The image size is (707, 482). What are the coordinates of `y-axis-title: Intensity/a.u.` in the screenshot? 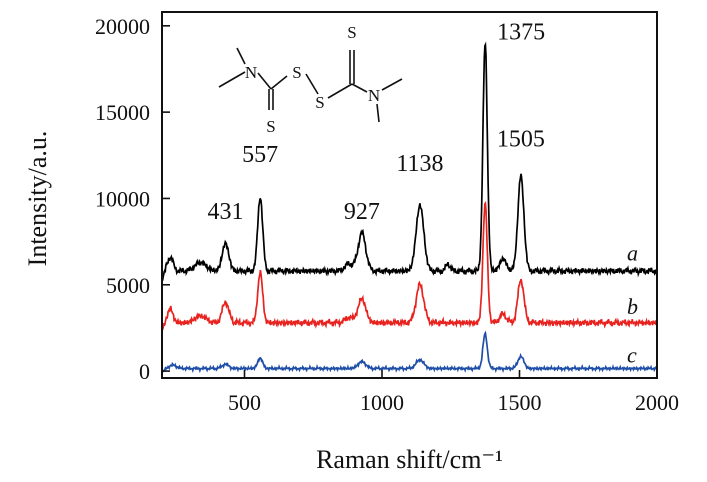 It's located at (37, 199).